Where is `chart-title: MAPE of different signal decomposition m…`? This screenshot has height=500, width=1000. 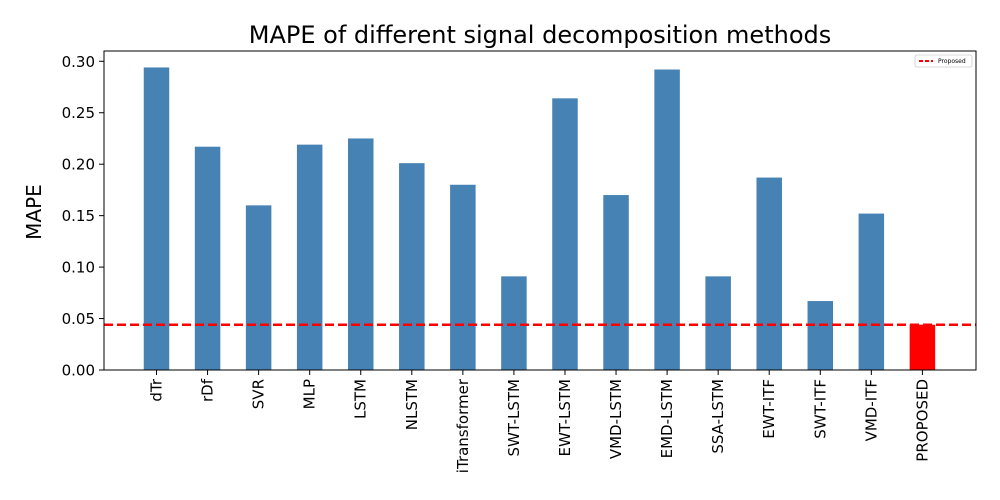 chart-title: MAPE of different signal decomposition m… is located at coordinates (540, 35).